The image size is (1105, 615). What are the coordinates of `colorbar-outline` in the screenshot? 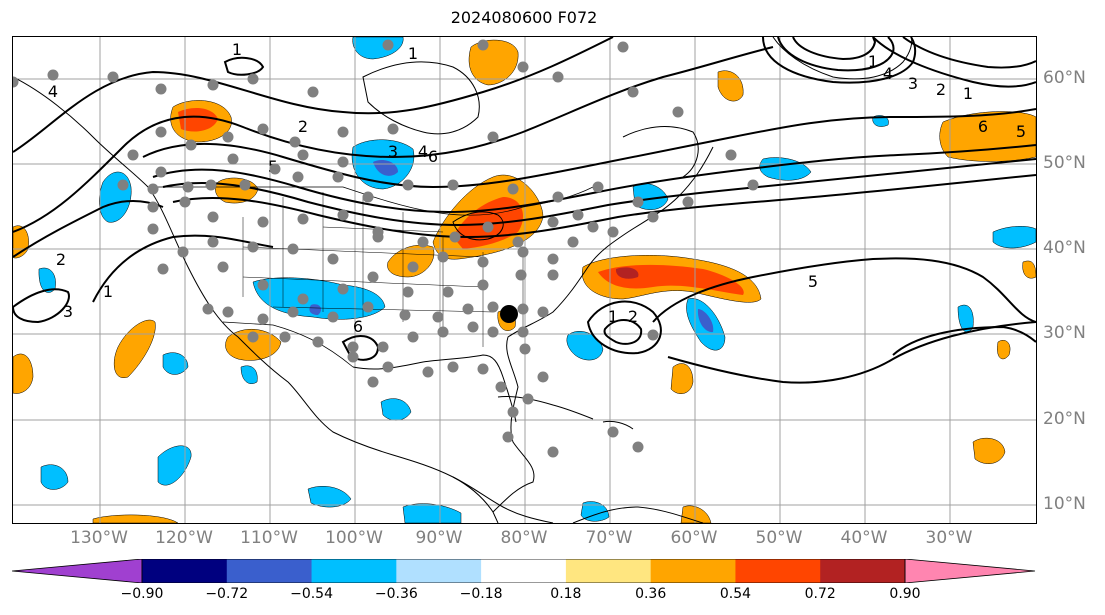 It's located at (523, 571).